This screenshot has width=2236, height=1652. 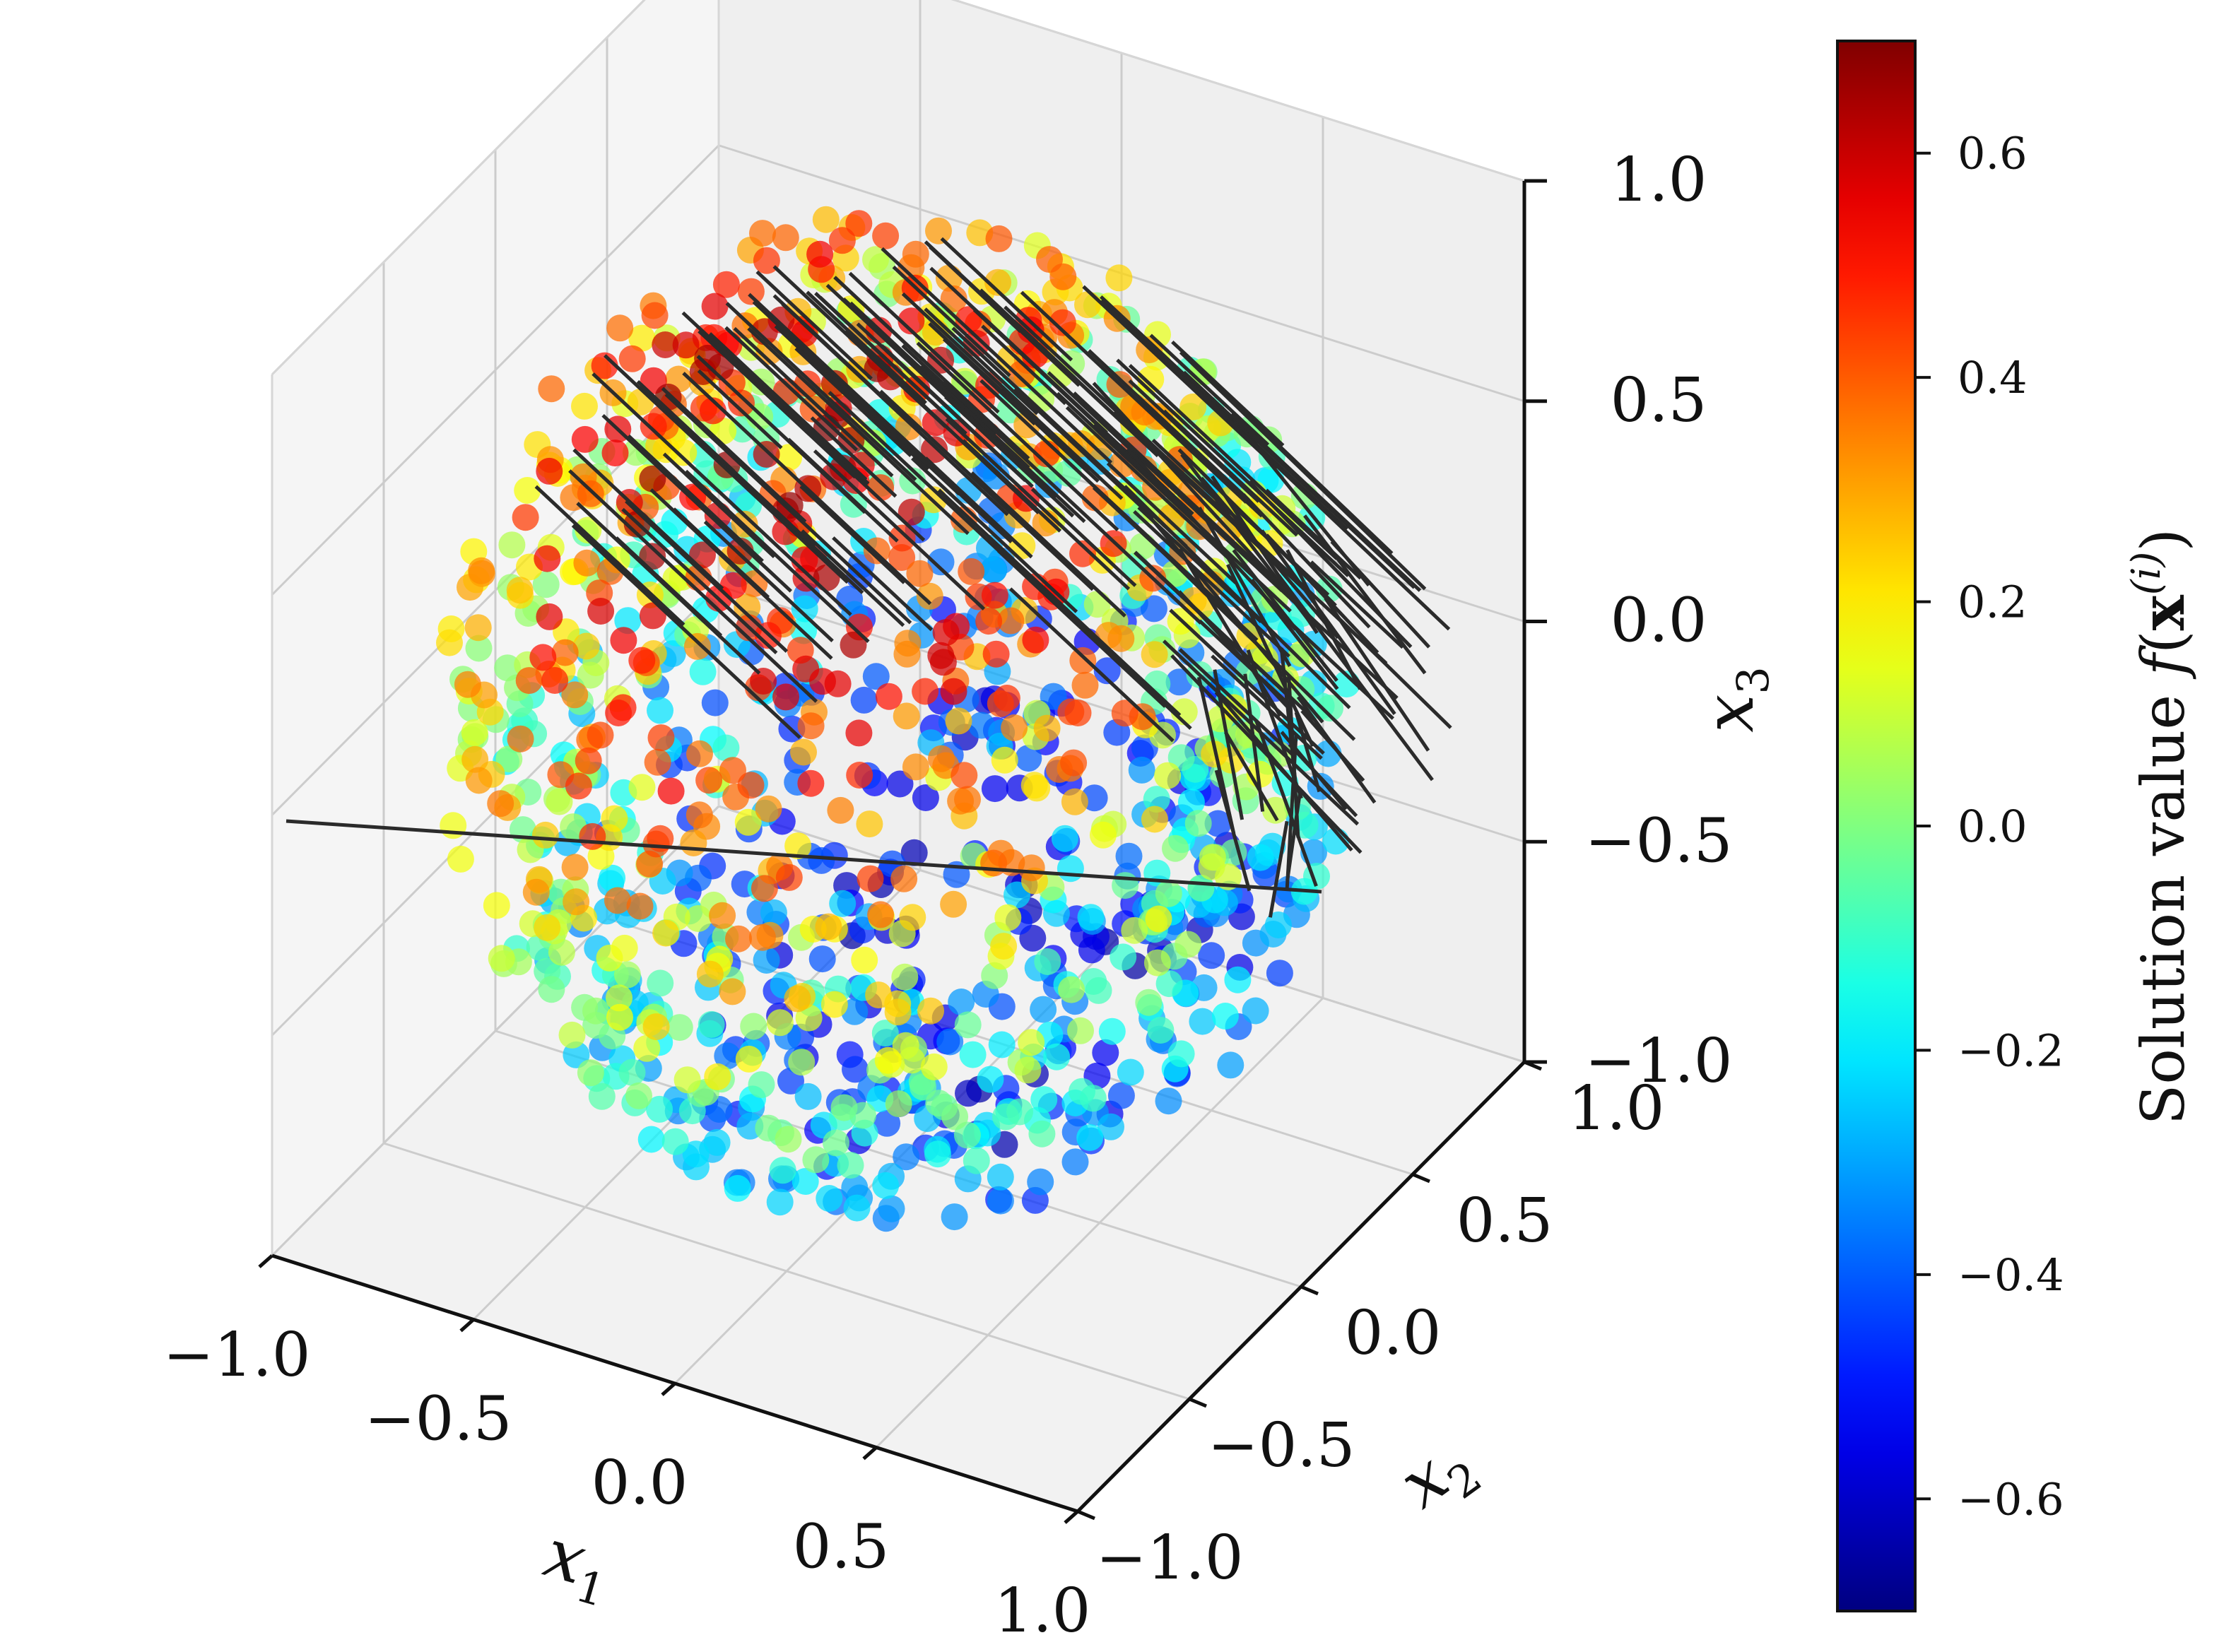 What do you see at coordinates (2011, 1499) in the screenshot?
I see `colorbar-tick-label: −0.6` at bounding box center [2011, 1499].